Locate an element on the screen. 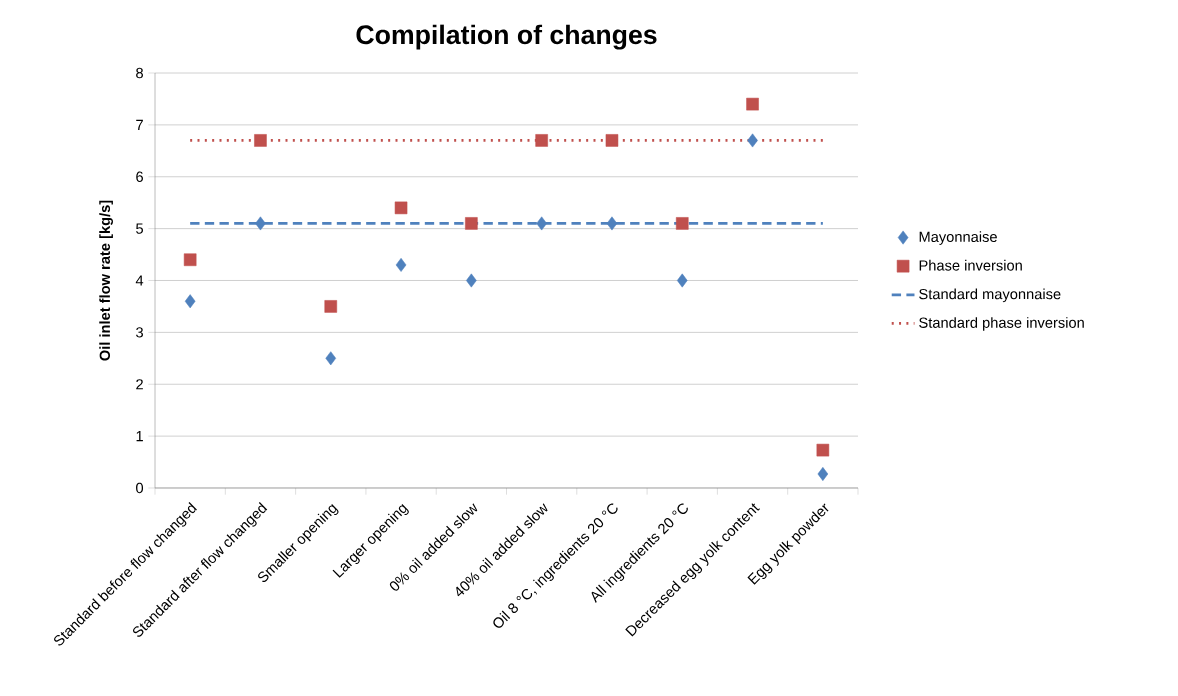  y-tick-label: 1 is located at coordinates (139, 436).